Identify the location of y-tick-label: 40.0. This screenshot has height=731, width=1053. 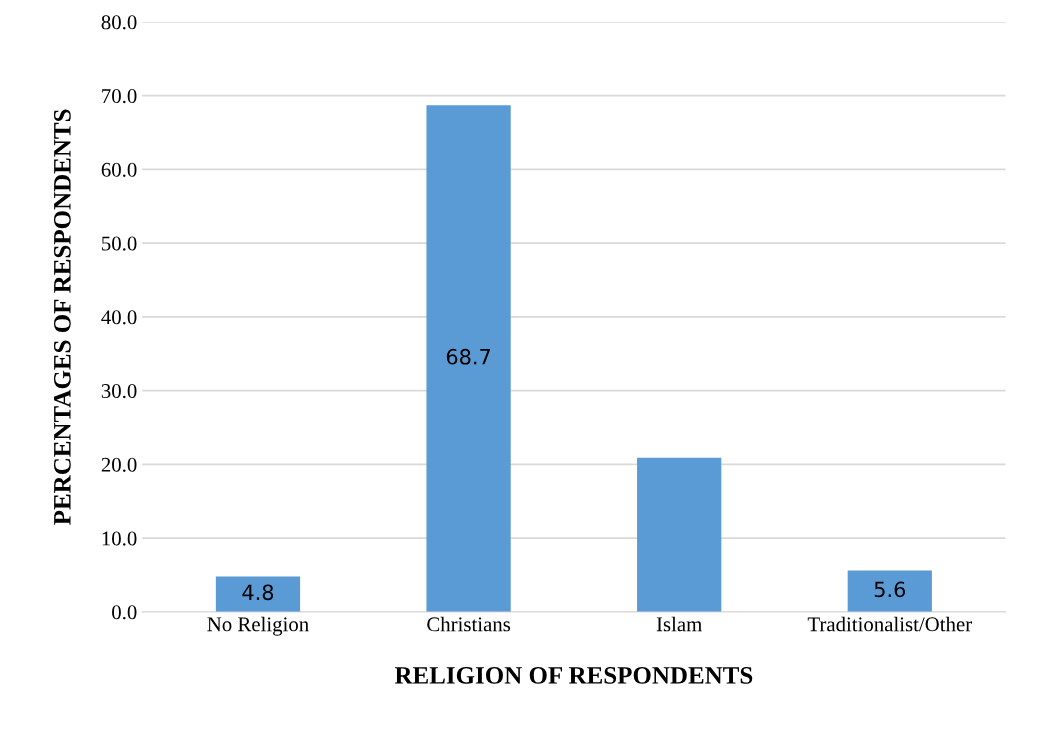
(119, 317).